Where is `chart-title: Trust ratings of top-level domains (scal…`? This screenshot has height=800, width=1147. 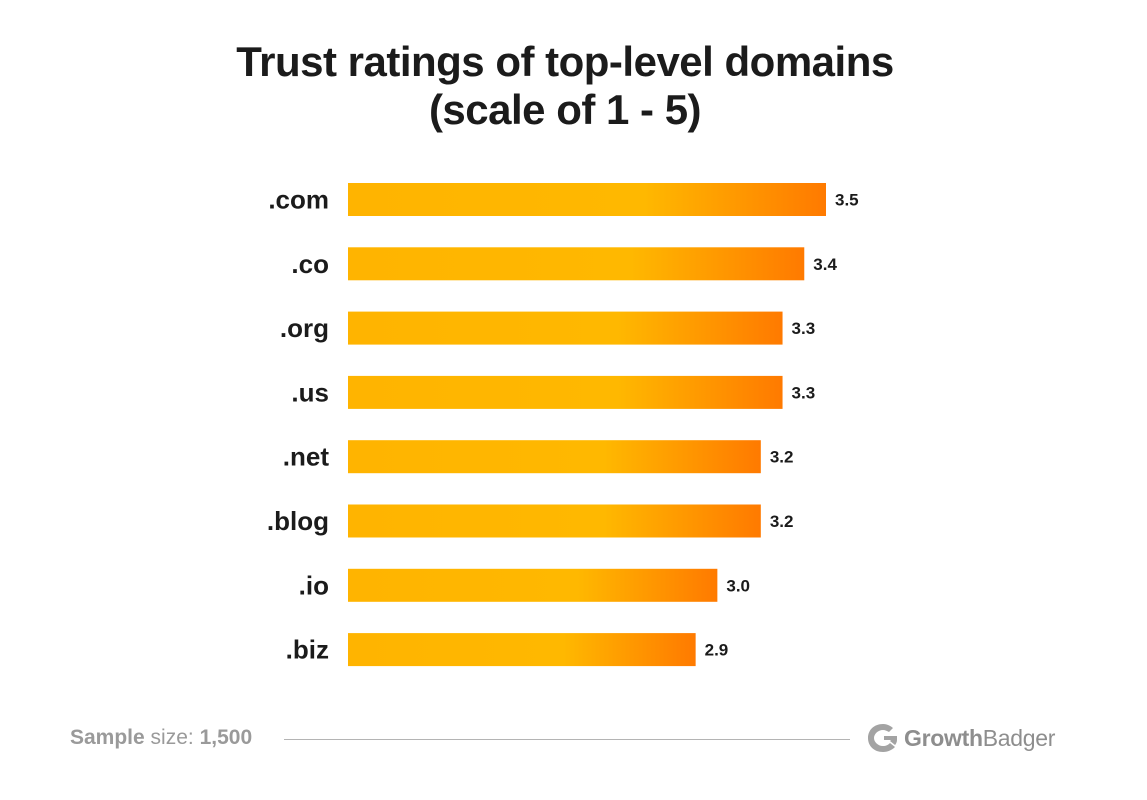
chart-title: Trust ratings of top-level domains (scal… is located at coordinates (565, 86).